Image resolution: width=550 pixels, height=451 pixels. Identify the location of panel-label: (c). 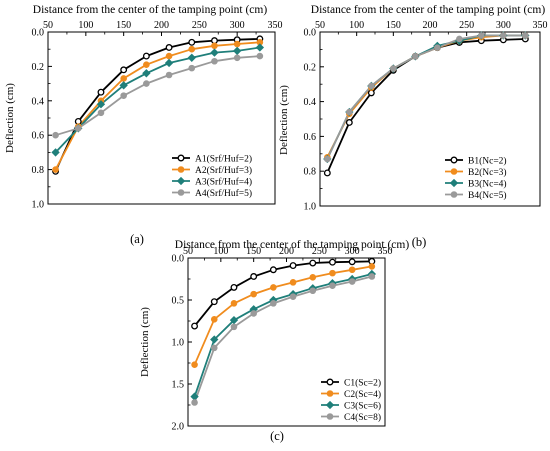
(277, 436).